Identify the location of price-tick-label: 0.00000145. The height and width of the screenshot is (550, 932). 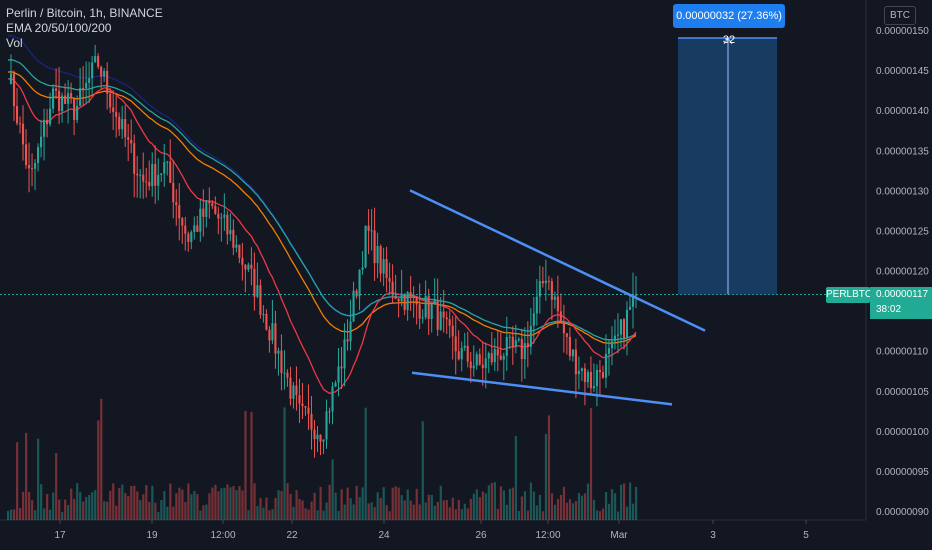
(902, 71).